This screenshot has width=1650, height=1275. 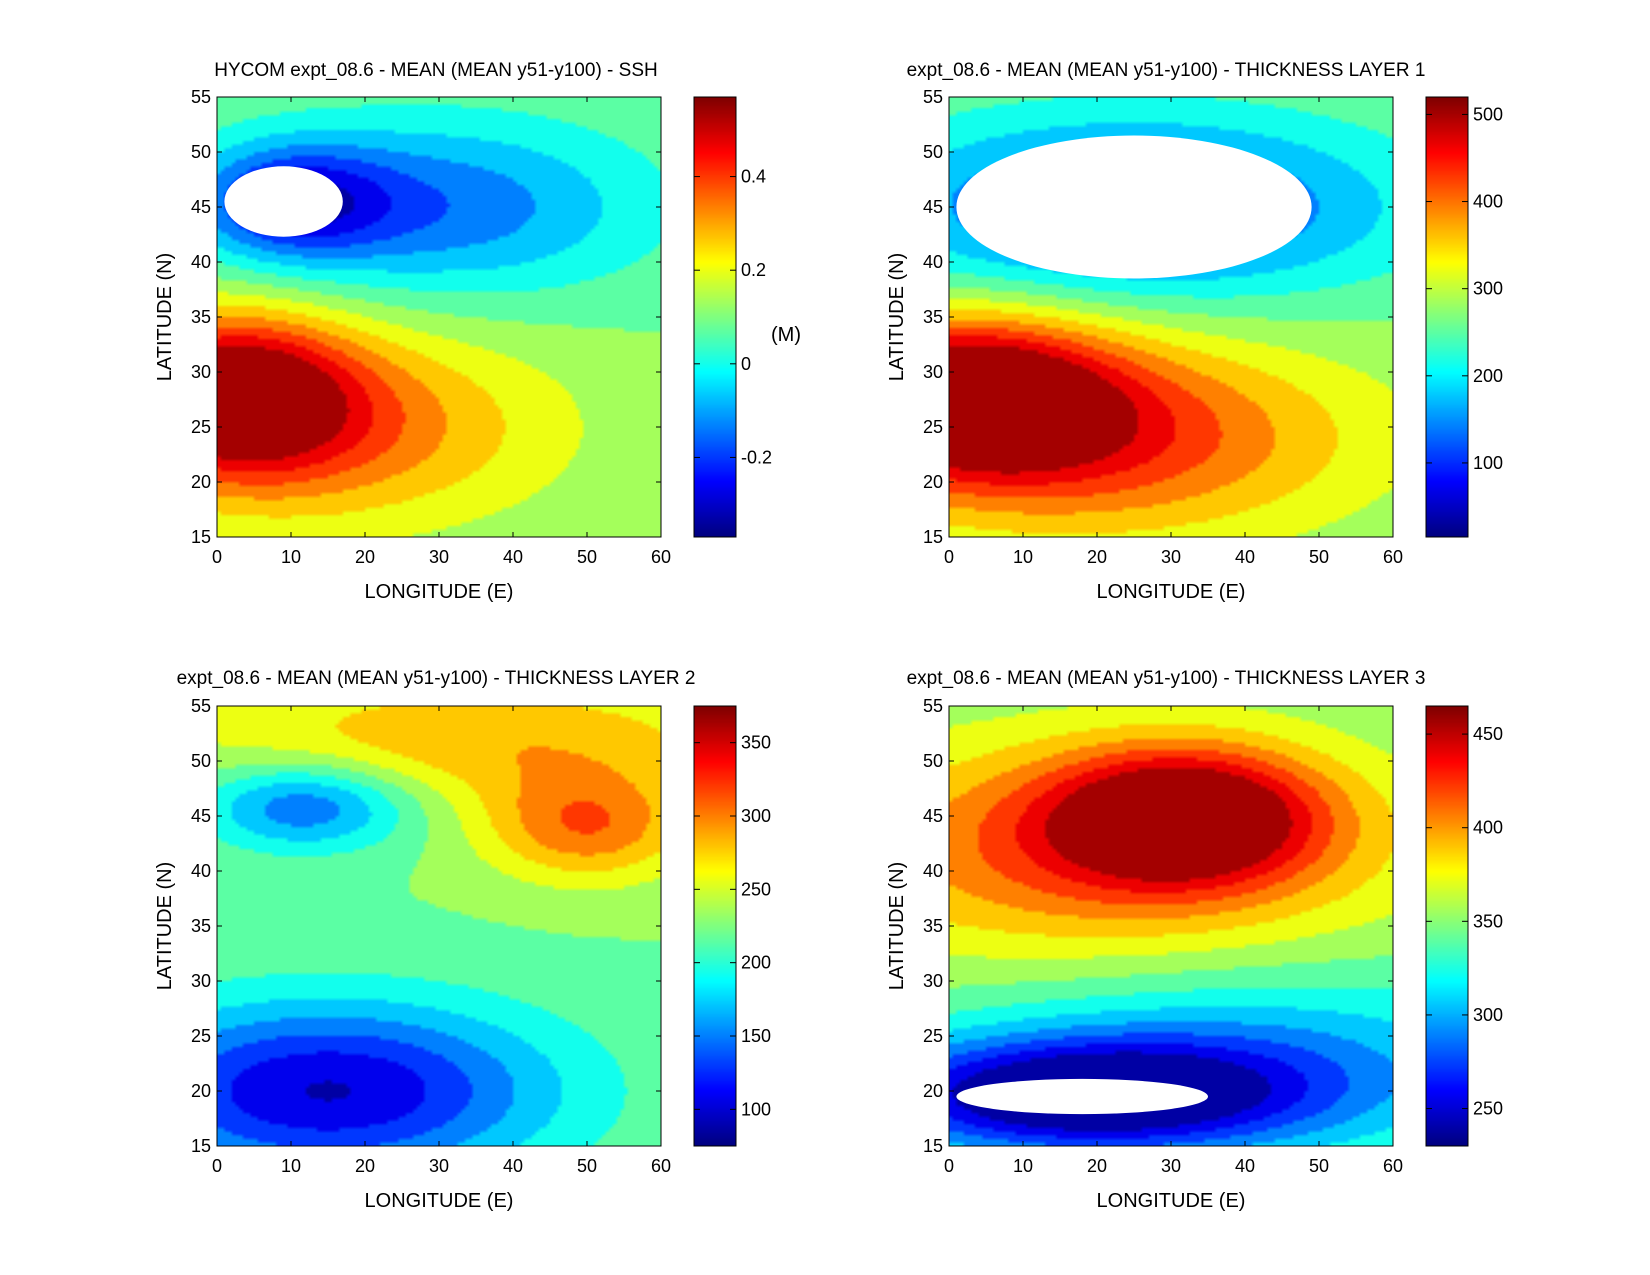 I want to click on colorbar-ticks: 250 300 350 400 450, so click(x=1464, y=921).